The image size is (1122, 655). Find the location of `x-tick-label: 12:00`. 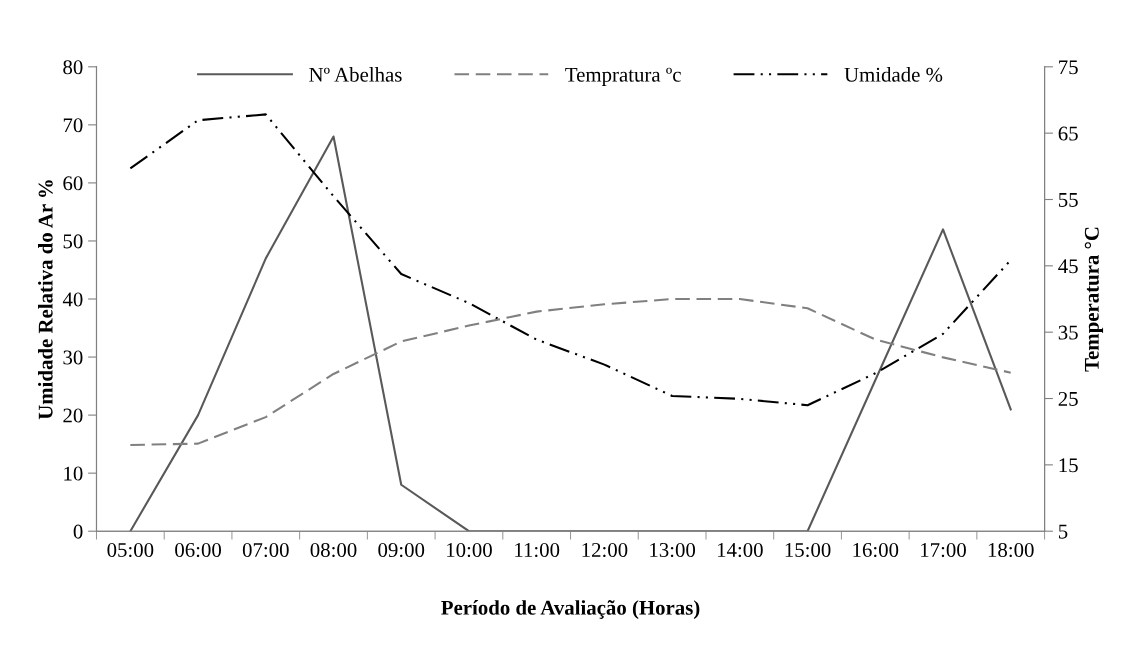

x-tick-label: 12:00 is located at coordinates (605, 550).